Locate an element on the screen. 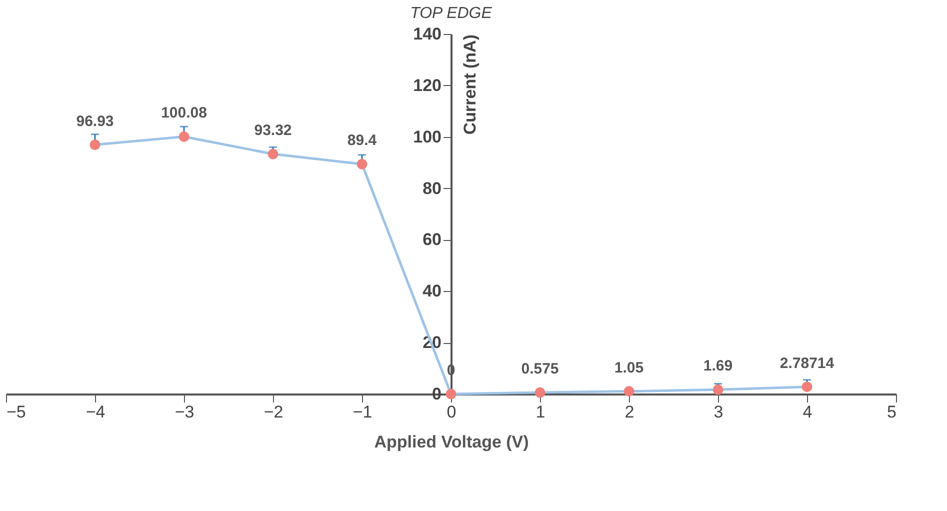 Image resolution: width=947 pixels, height=511 pixels. chart-title: TOP EDGE is located at coordinates (451, 13).